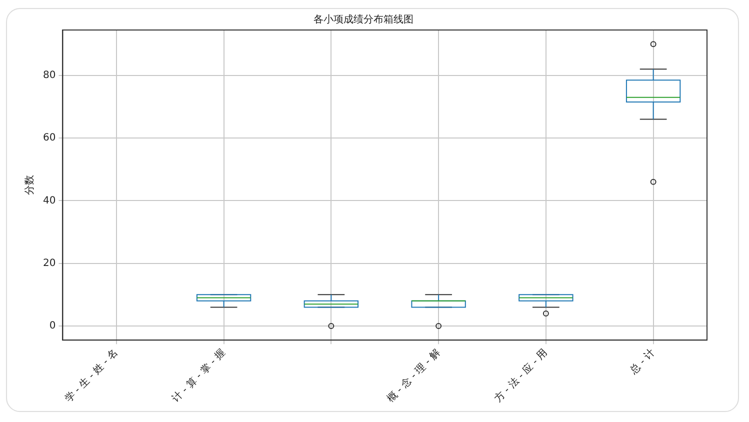 The image size is (749, 422). I want to click on x-tick-label: 概 - 念 - 理 - 解, so click(413, 375).